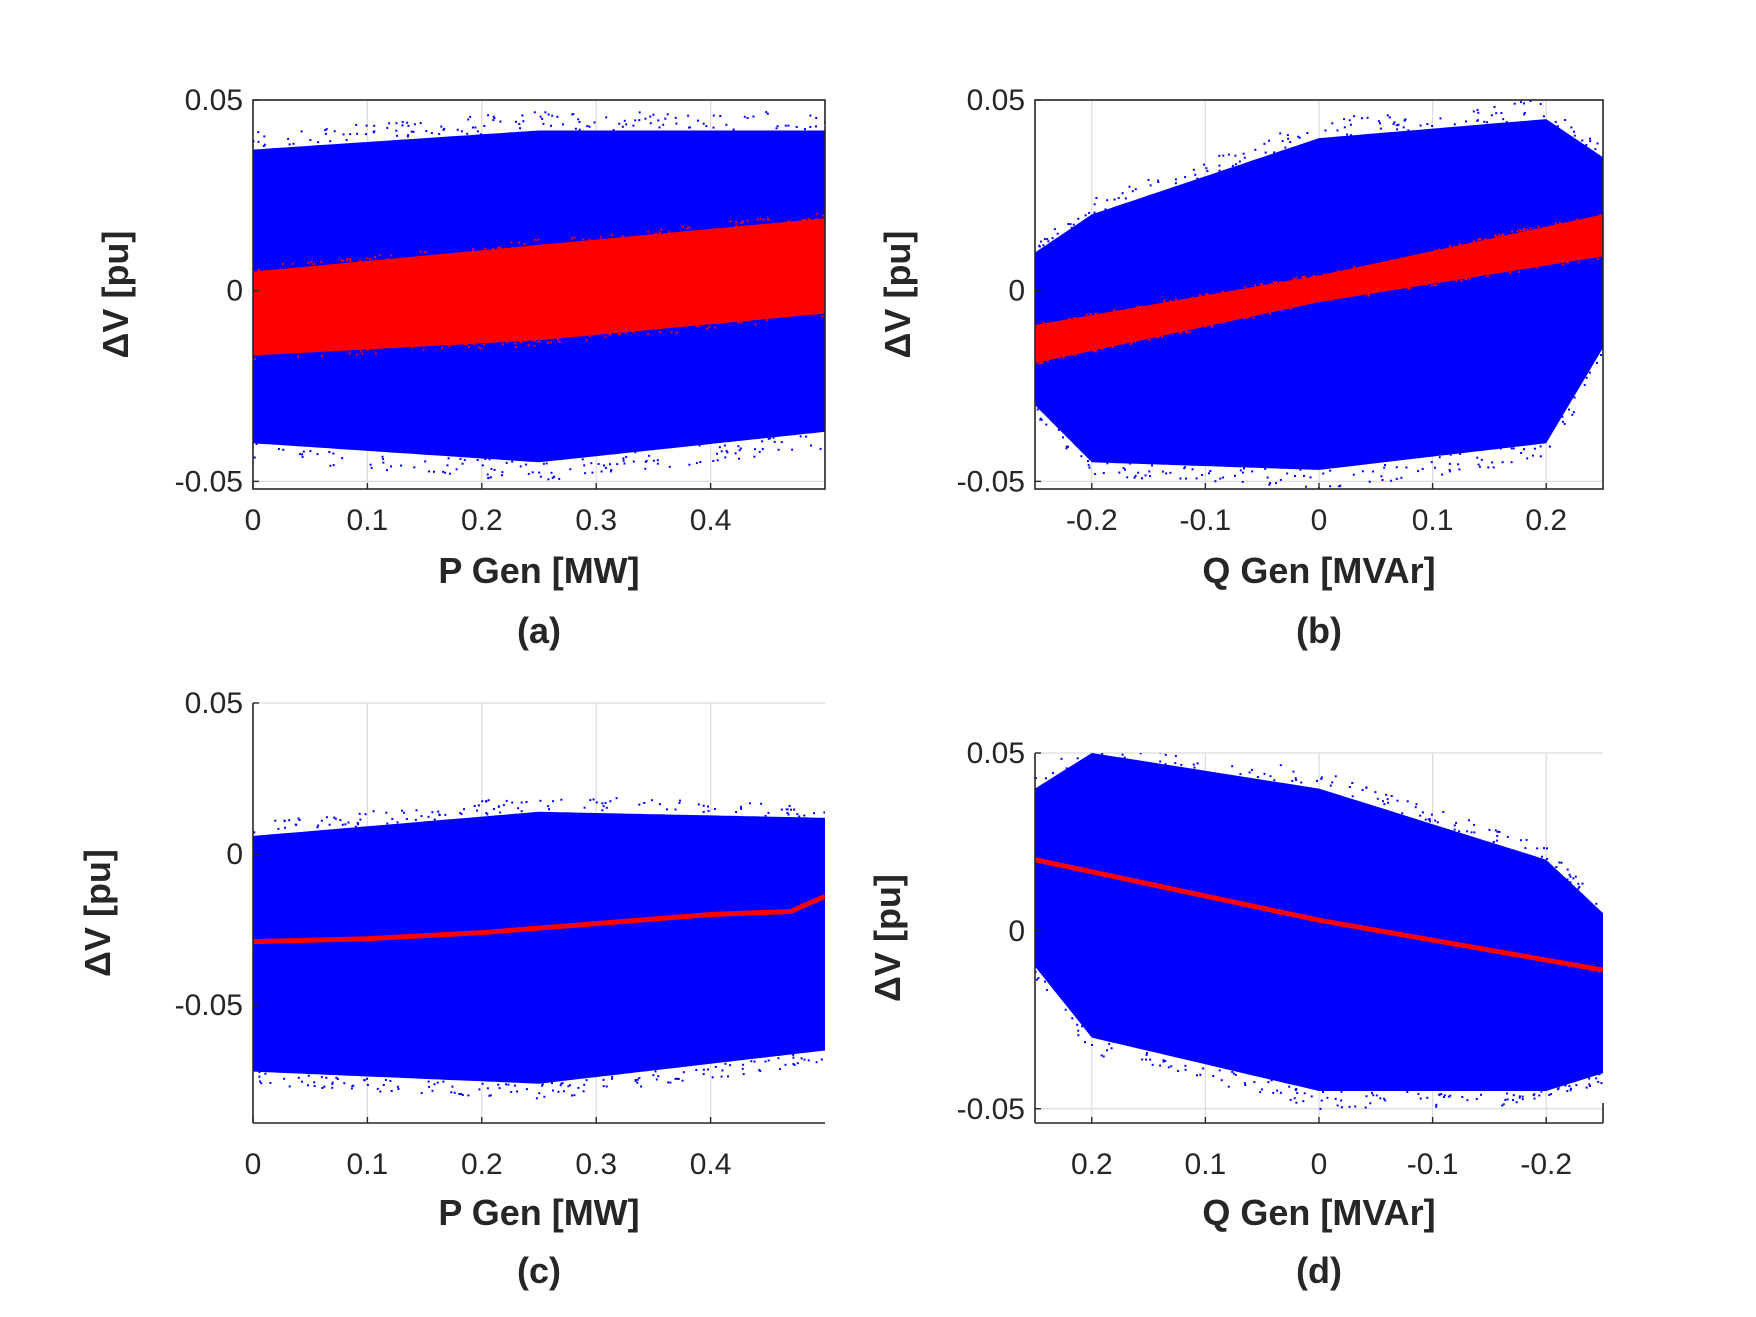  What do you see at coordinates (539, 294) in the screenshot?
I see `axes-box` at bounding box center [539, 294].